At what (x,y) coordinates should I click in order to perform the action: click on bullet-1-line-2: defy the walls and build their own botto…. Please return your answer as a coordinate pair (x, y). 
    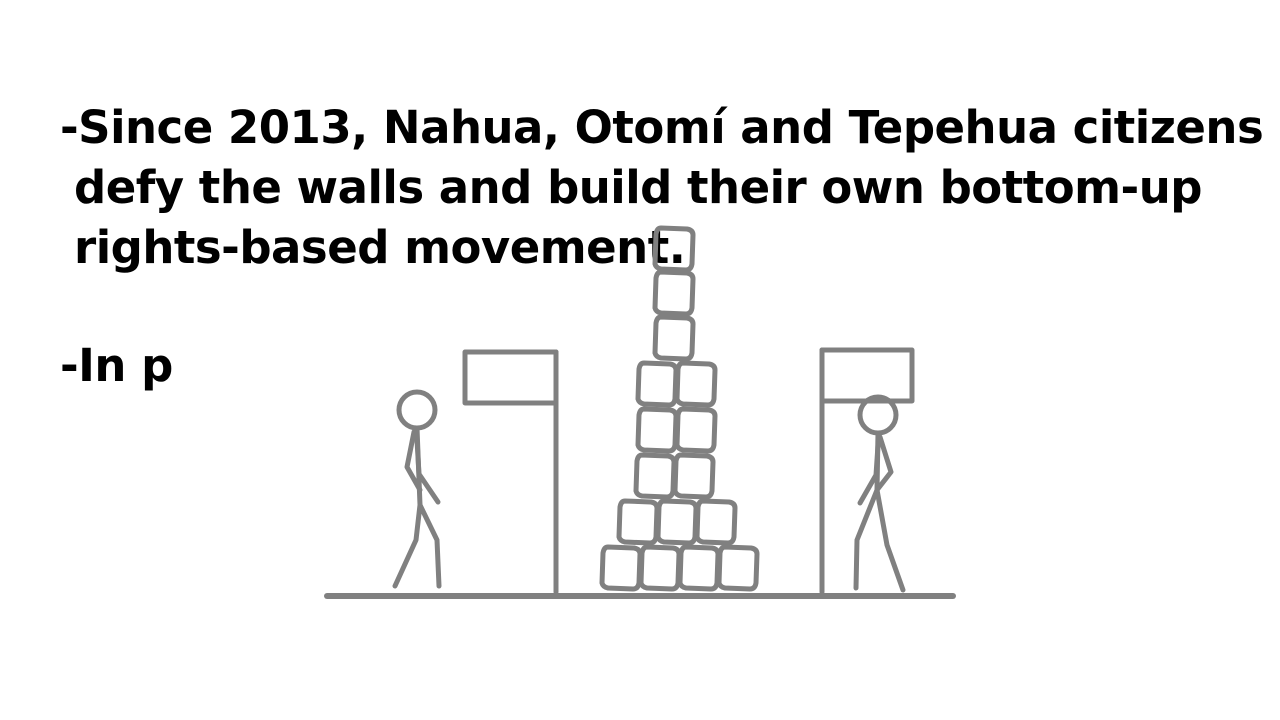
    Looking at the image, I should click on (638, 187).